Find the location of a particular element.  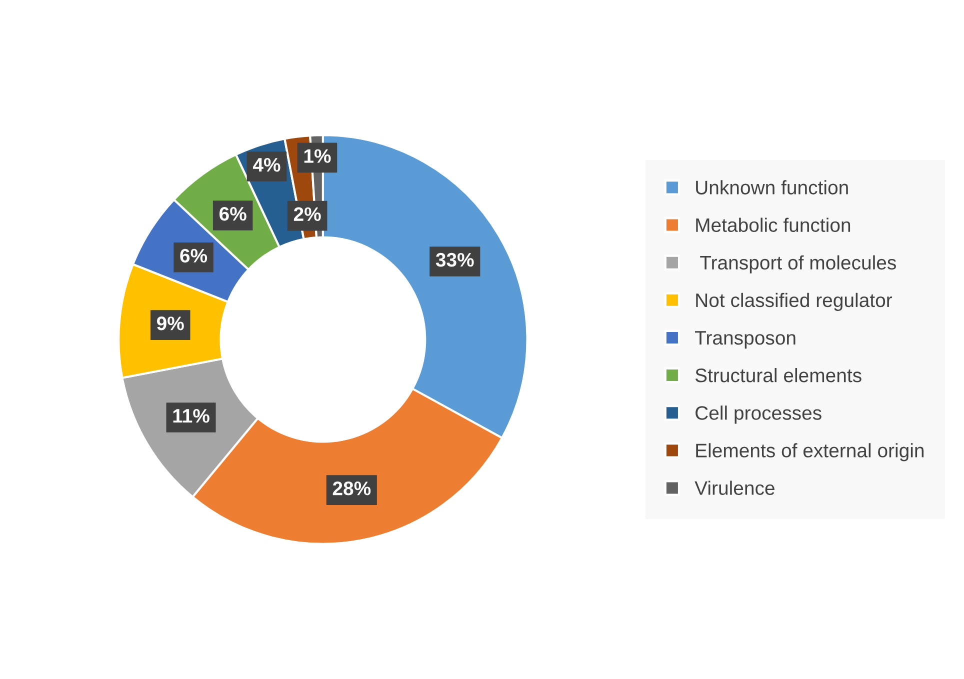

legend-label: Cell processes is located at coordinates (759, 415).